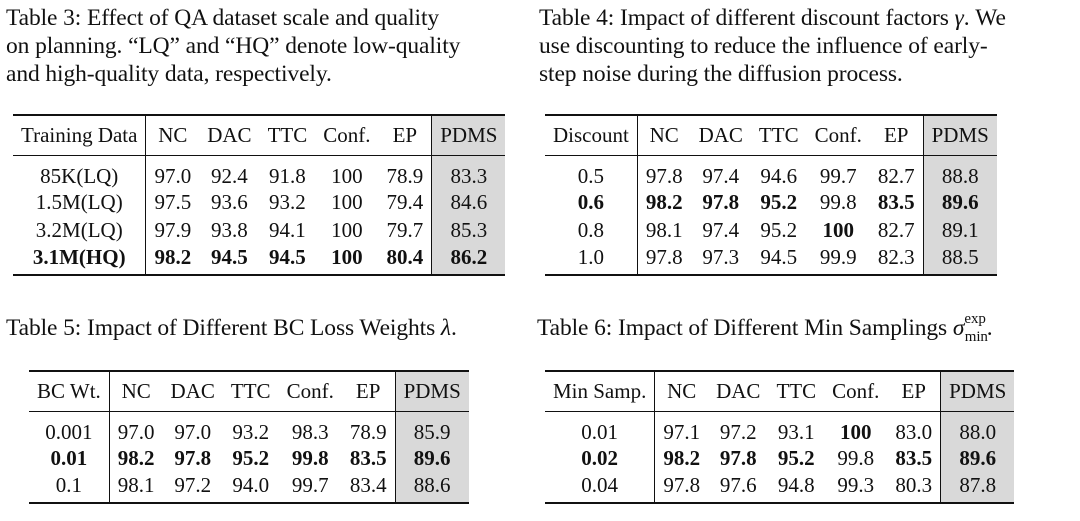 The height and width of the screenshot is (521, 1080). I want to click on table-cell: 0.6, so click(591, 202).